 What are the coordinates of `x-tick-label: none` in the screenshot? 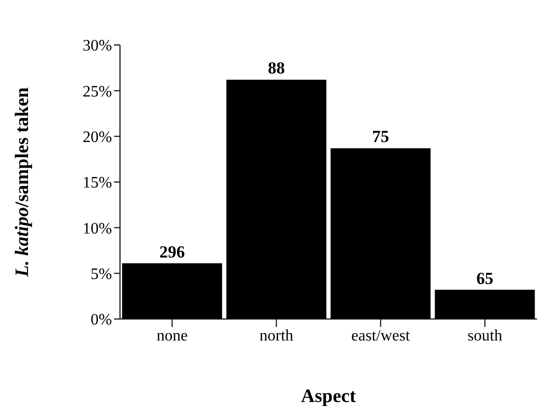 It's located at (172, 335).